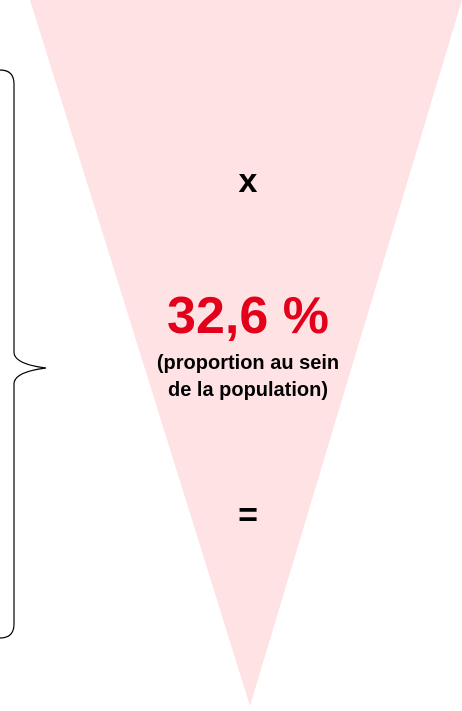 The width and height of the screenshot is (462, 711). What do you see at coordinates (248, 363) in the screenshot?
I see `note-line: (proportion au sein` at bounding box center [248, 363].